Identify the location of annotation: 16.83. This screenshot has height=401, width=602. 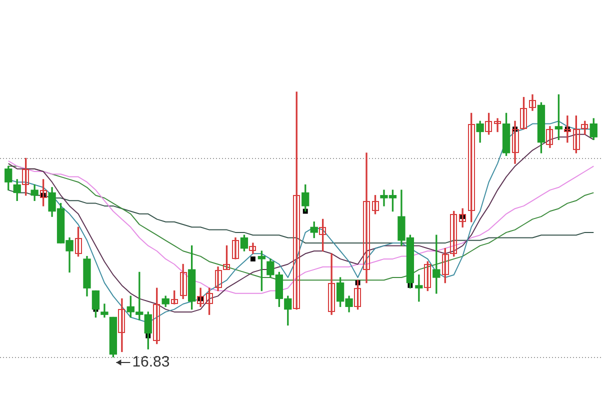
(151, 362).